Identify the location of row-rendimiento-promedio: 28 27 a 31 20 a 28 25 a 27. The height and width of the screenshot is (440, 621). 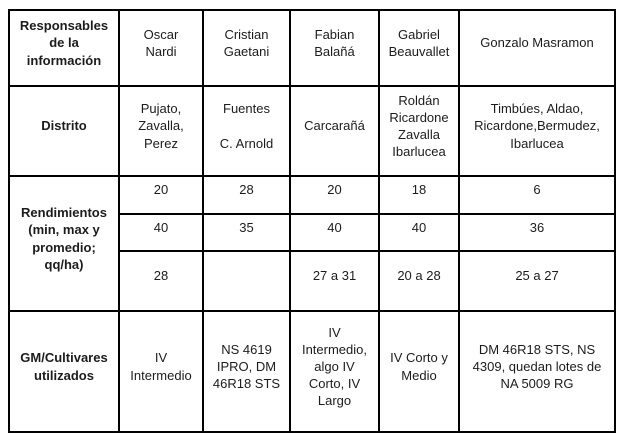
(312, 281).